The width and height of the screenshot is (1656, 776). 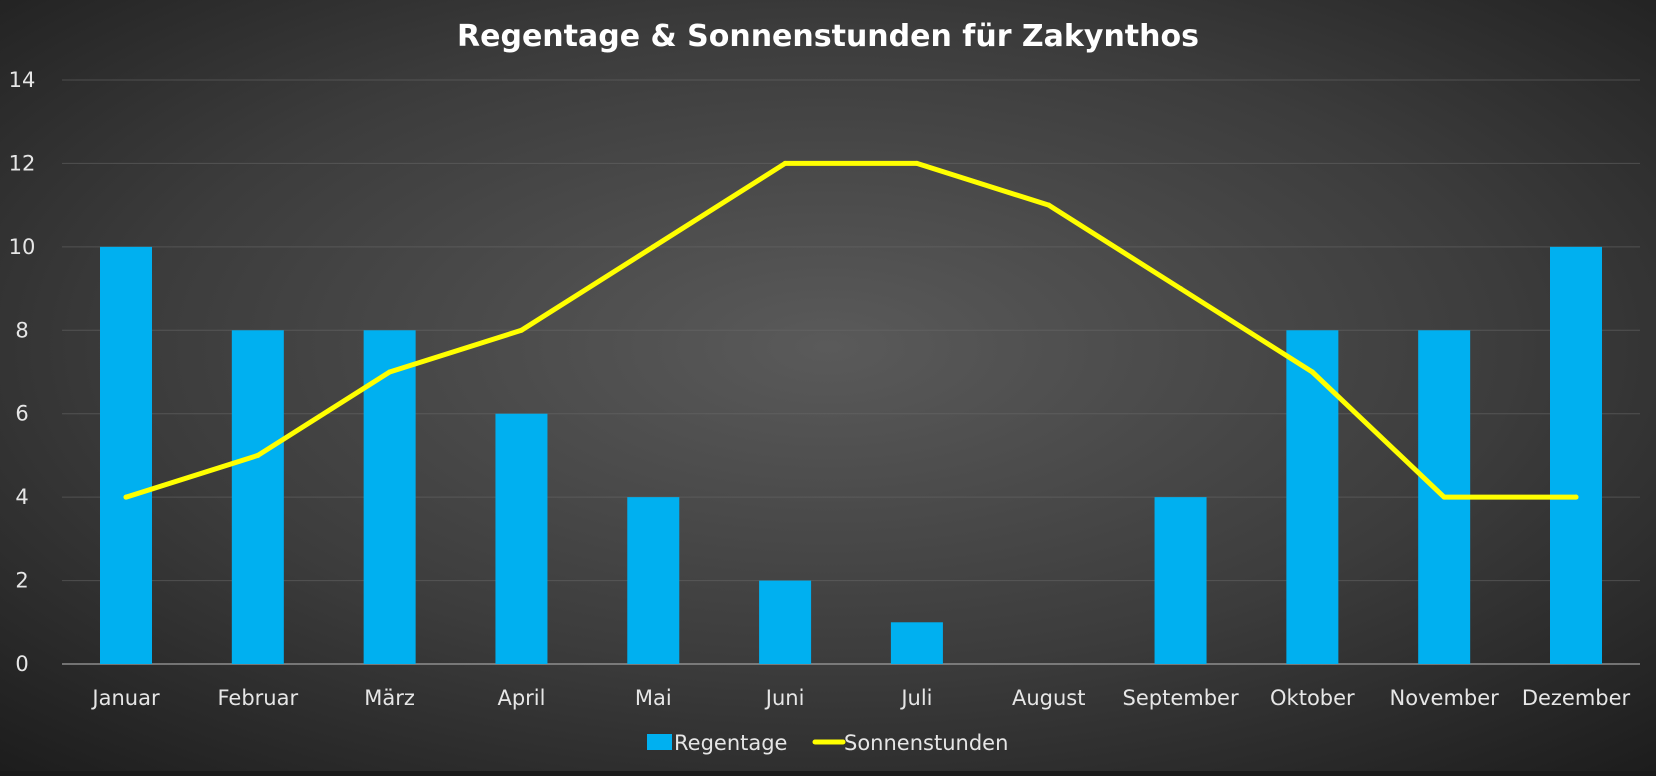 I want to click on y-tick-label: 6, so click(x=21, y=414).